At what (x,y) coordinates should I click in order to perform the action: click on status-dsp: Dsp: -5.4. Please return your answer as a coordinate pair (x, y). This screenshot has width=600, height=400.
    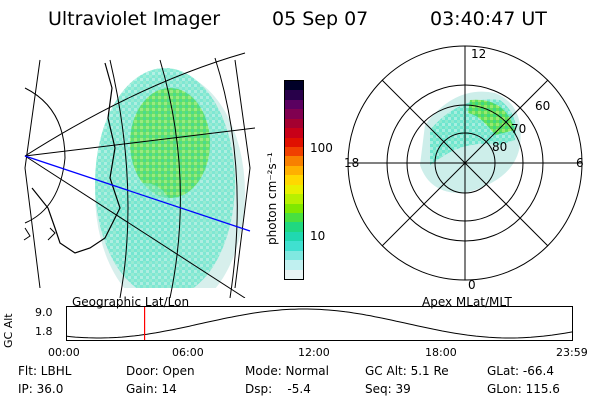
    Looking at the image, I should click on (278, 389).